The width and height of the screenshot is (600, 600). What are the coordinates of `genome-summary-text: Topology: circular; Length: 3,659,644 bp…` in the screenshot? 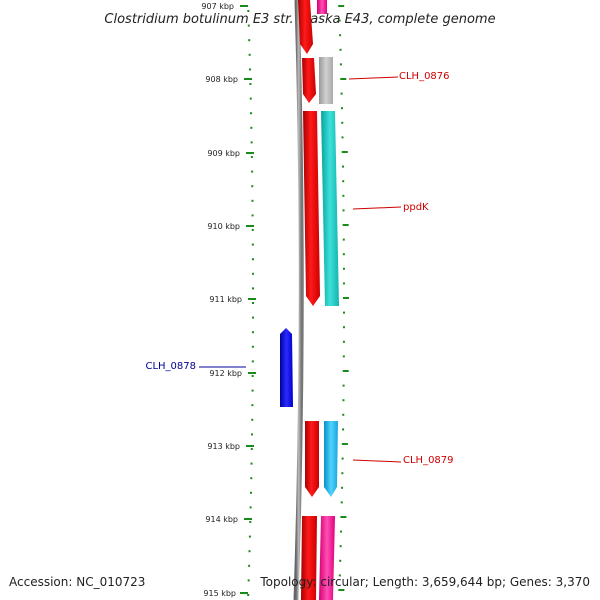 It's located at (425, 582).